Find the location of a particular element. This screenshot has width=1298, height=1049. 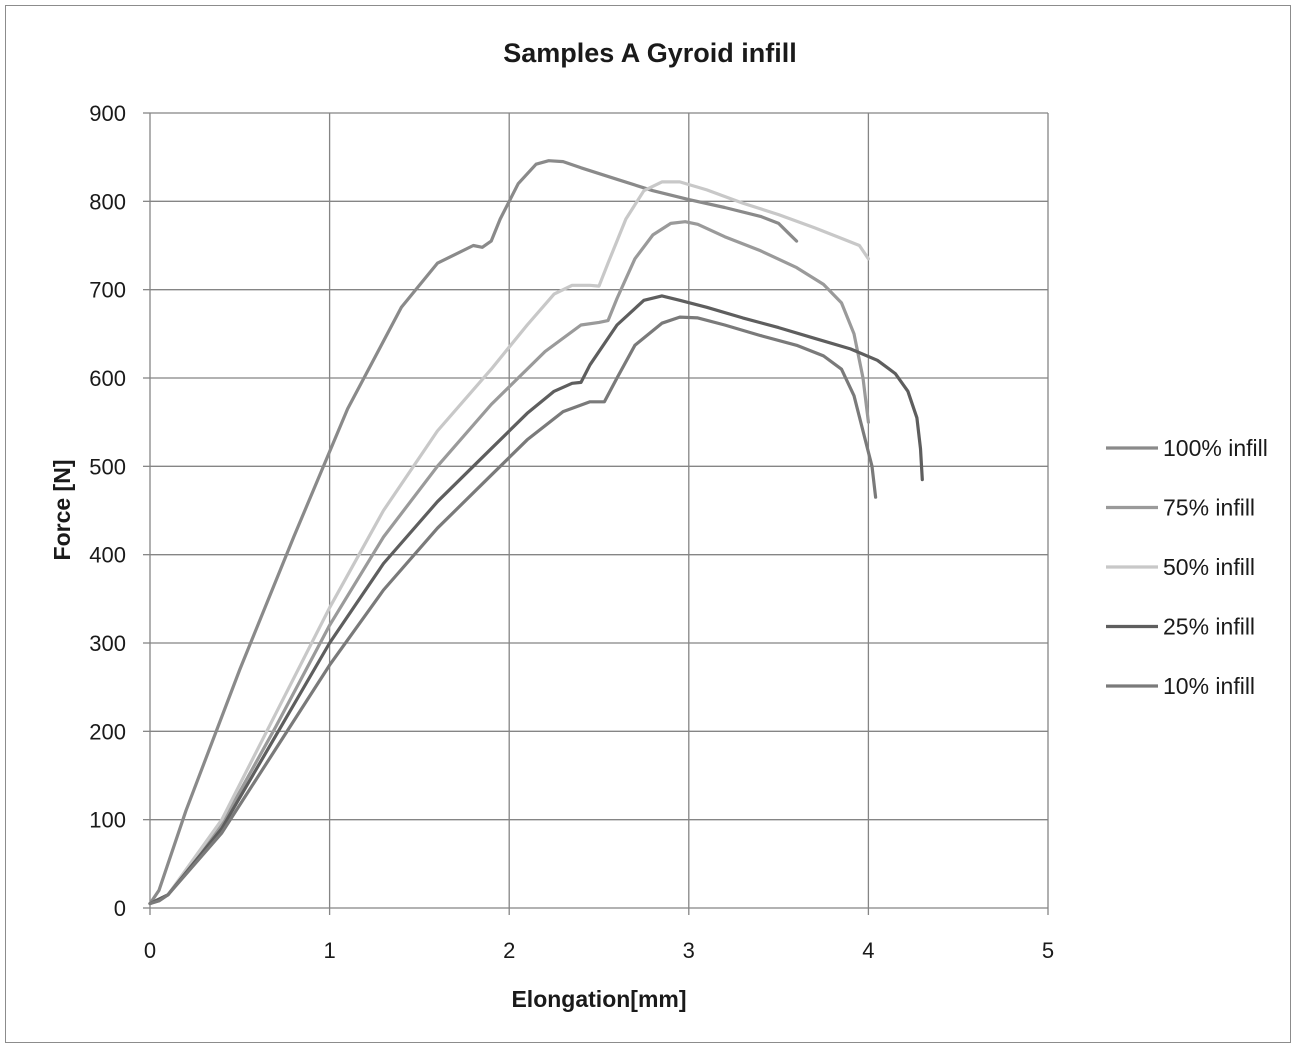

y-tick-labels: 0 100 200 300 400 500 600 700 800 900 is located at coordinates (107, 511).